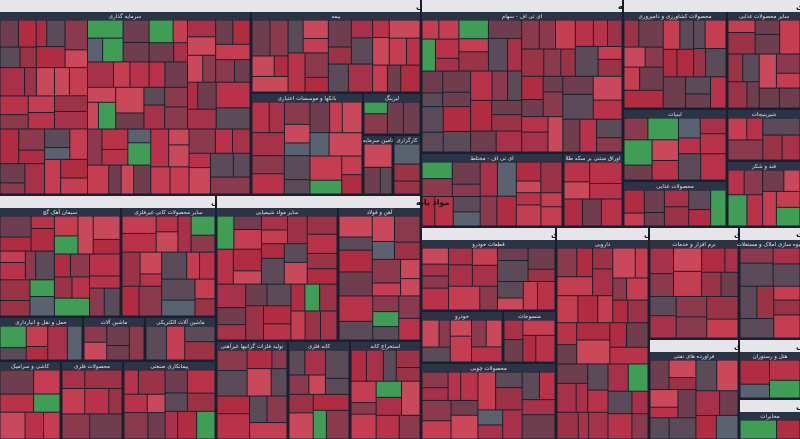 This screenshot has width=800, height=439. I want to click on group-label: بیمه, so click(336, 17).